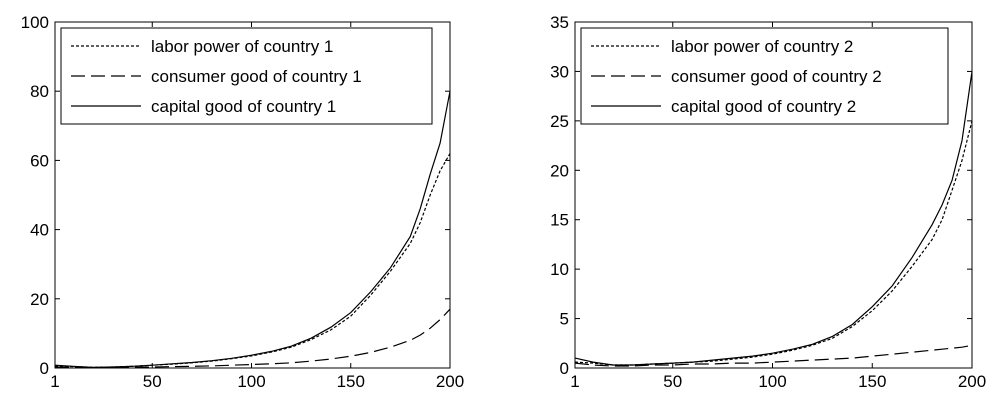  I want to click on y-tick-label: 60, so click(39, 160).